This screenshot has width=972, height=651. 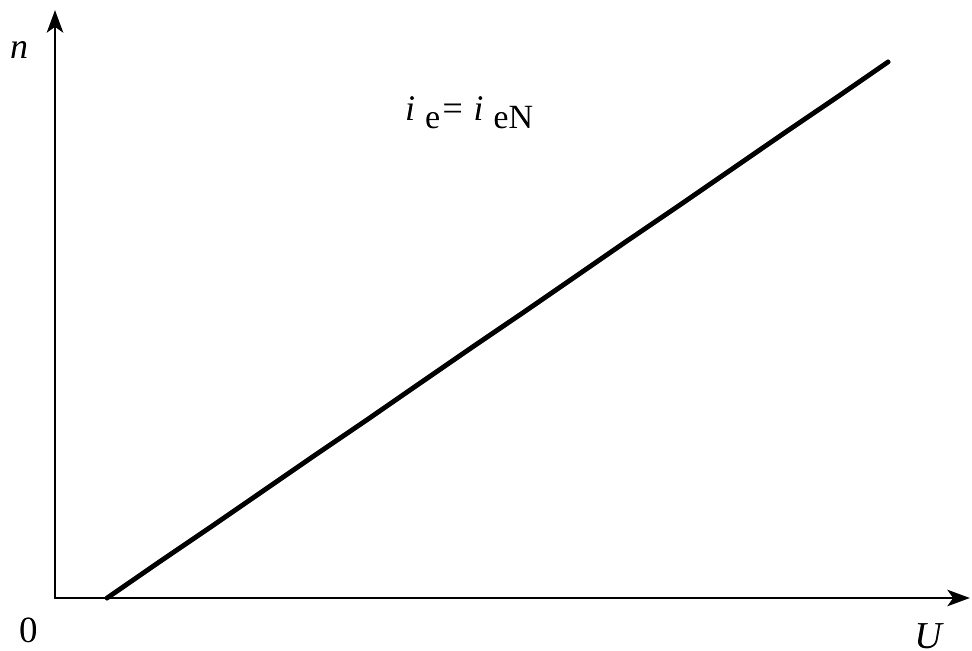 What do you see at coordinates (28, 630) in the screenshot?
I see `text: 0` at bounding box center [28, 630].